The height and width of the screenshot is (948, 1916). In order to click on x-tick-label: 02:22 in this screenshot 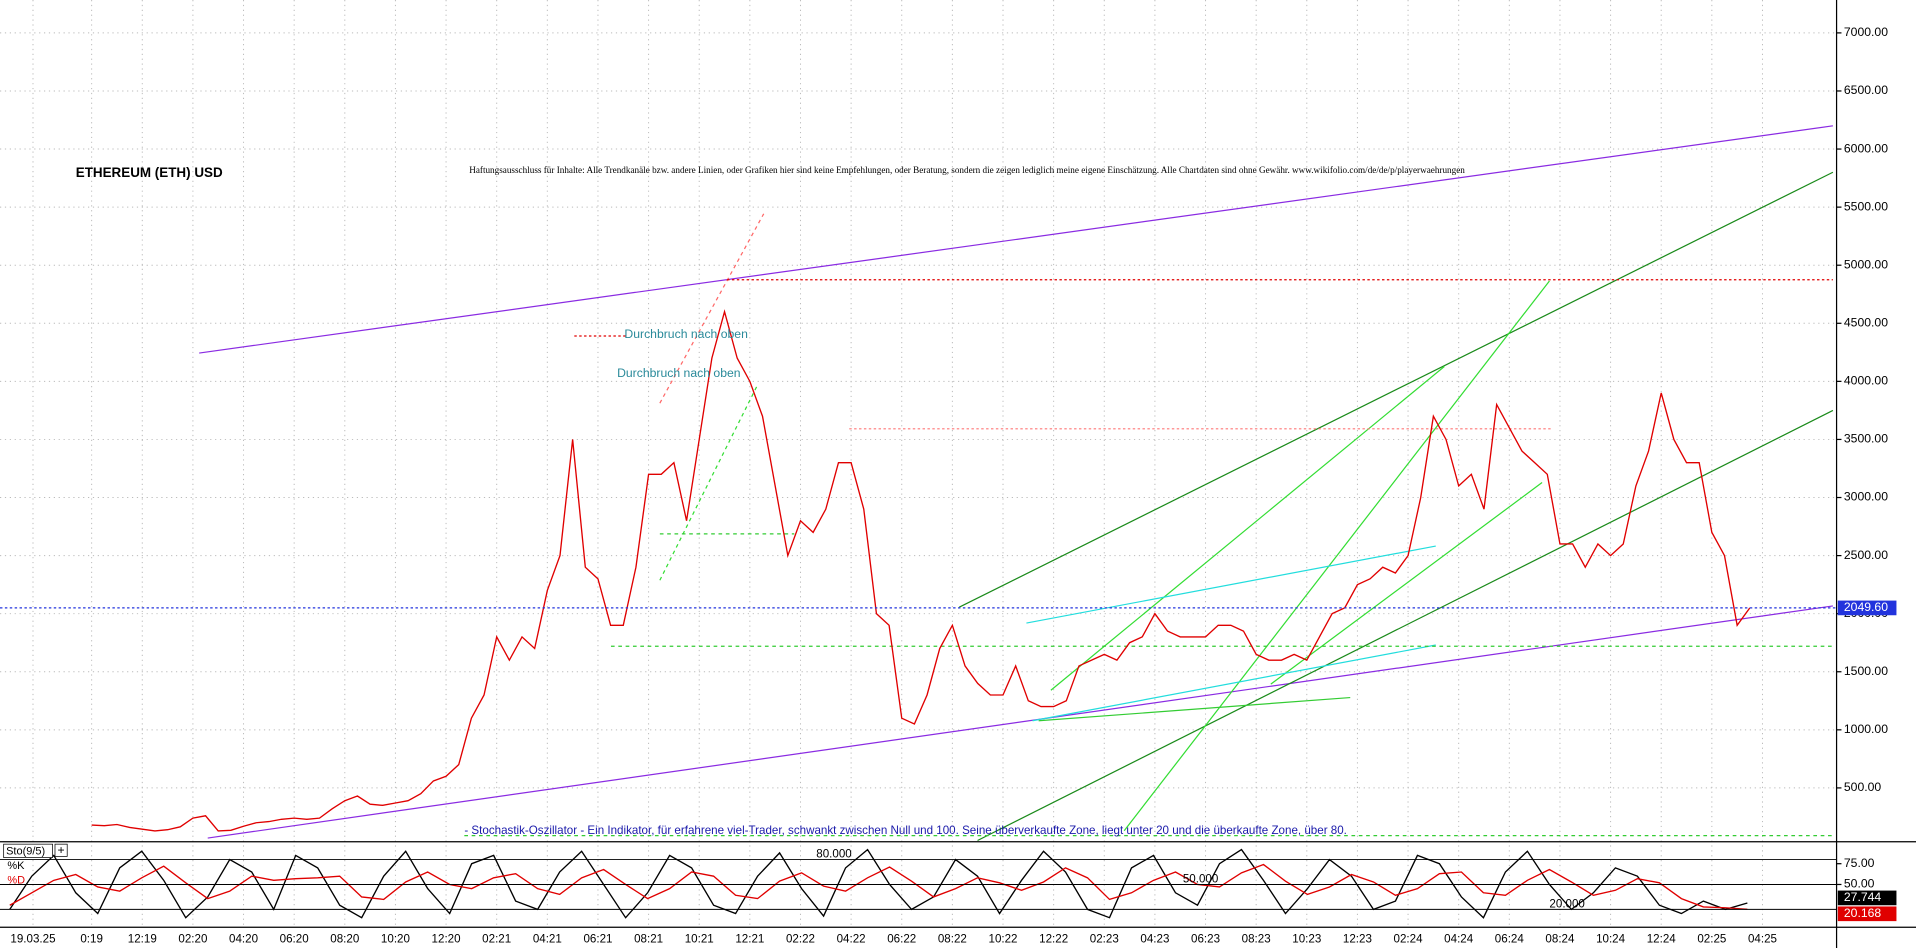, I will do `click(800, 939)`.